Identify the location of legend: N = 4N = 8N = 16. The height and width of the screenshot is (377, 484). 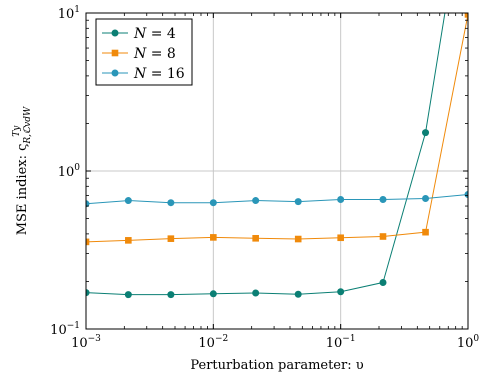
(144, 52).